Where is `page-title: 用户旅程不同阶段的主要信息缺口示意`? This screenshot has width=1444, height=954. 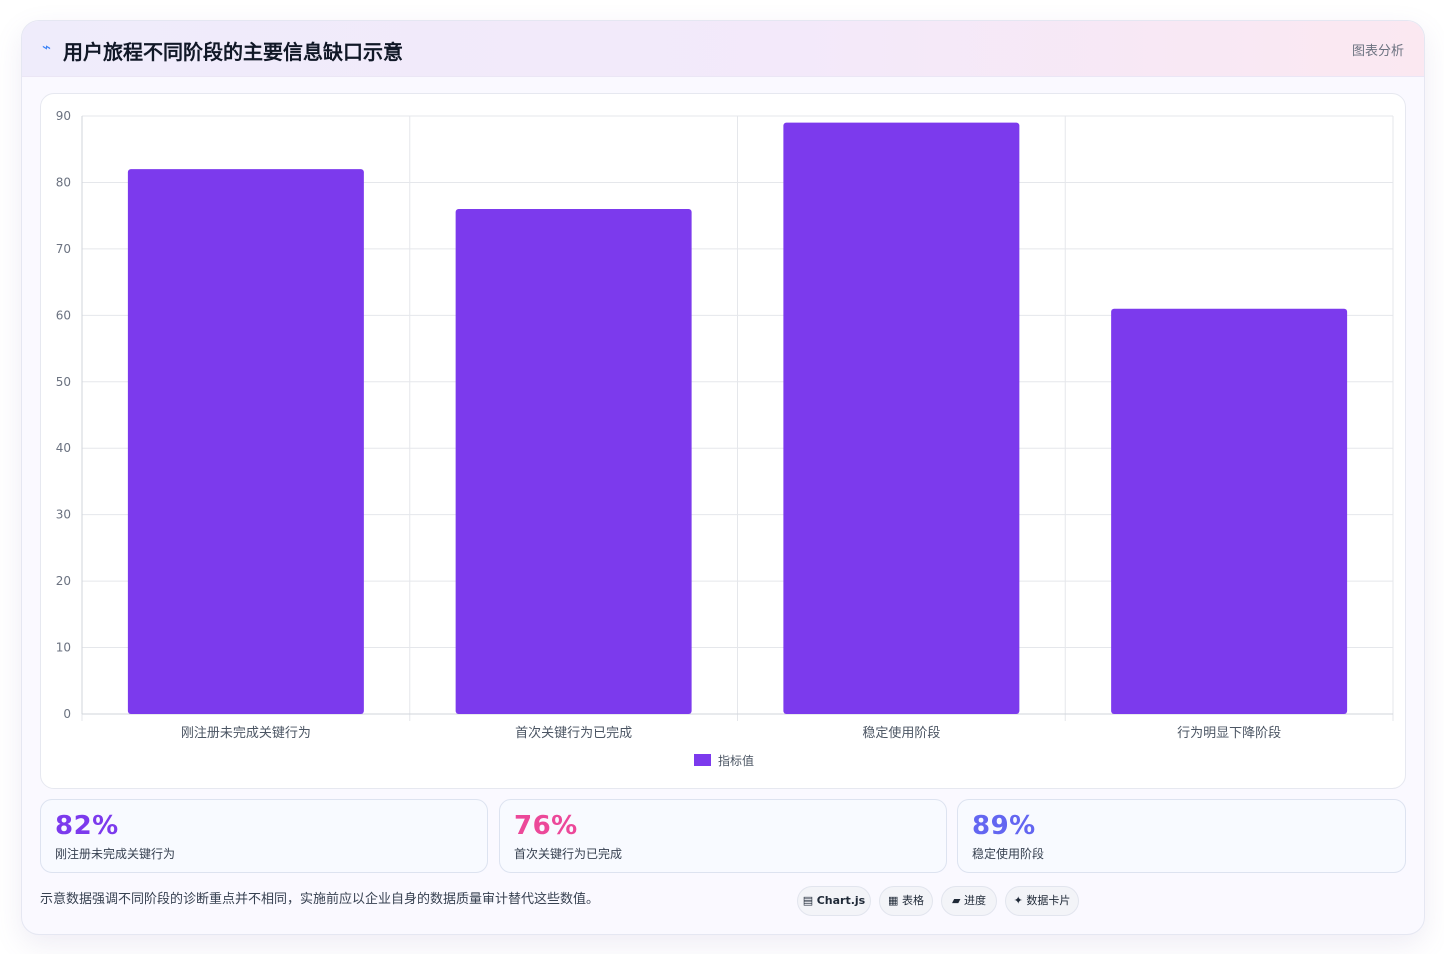 page-title: 用户旅程不同阶段的主要信息缺口示意 is located at coordinates (233, 52).